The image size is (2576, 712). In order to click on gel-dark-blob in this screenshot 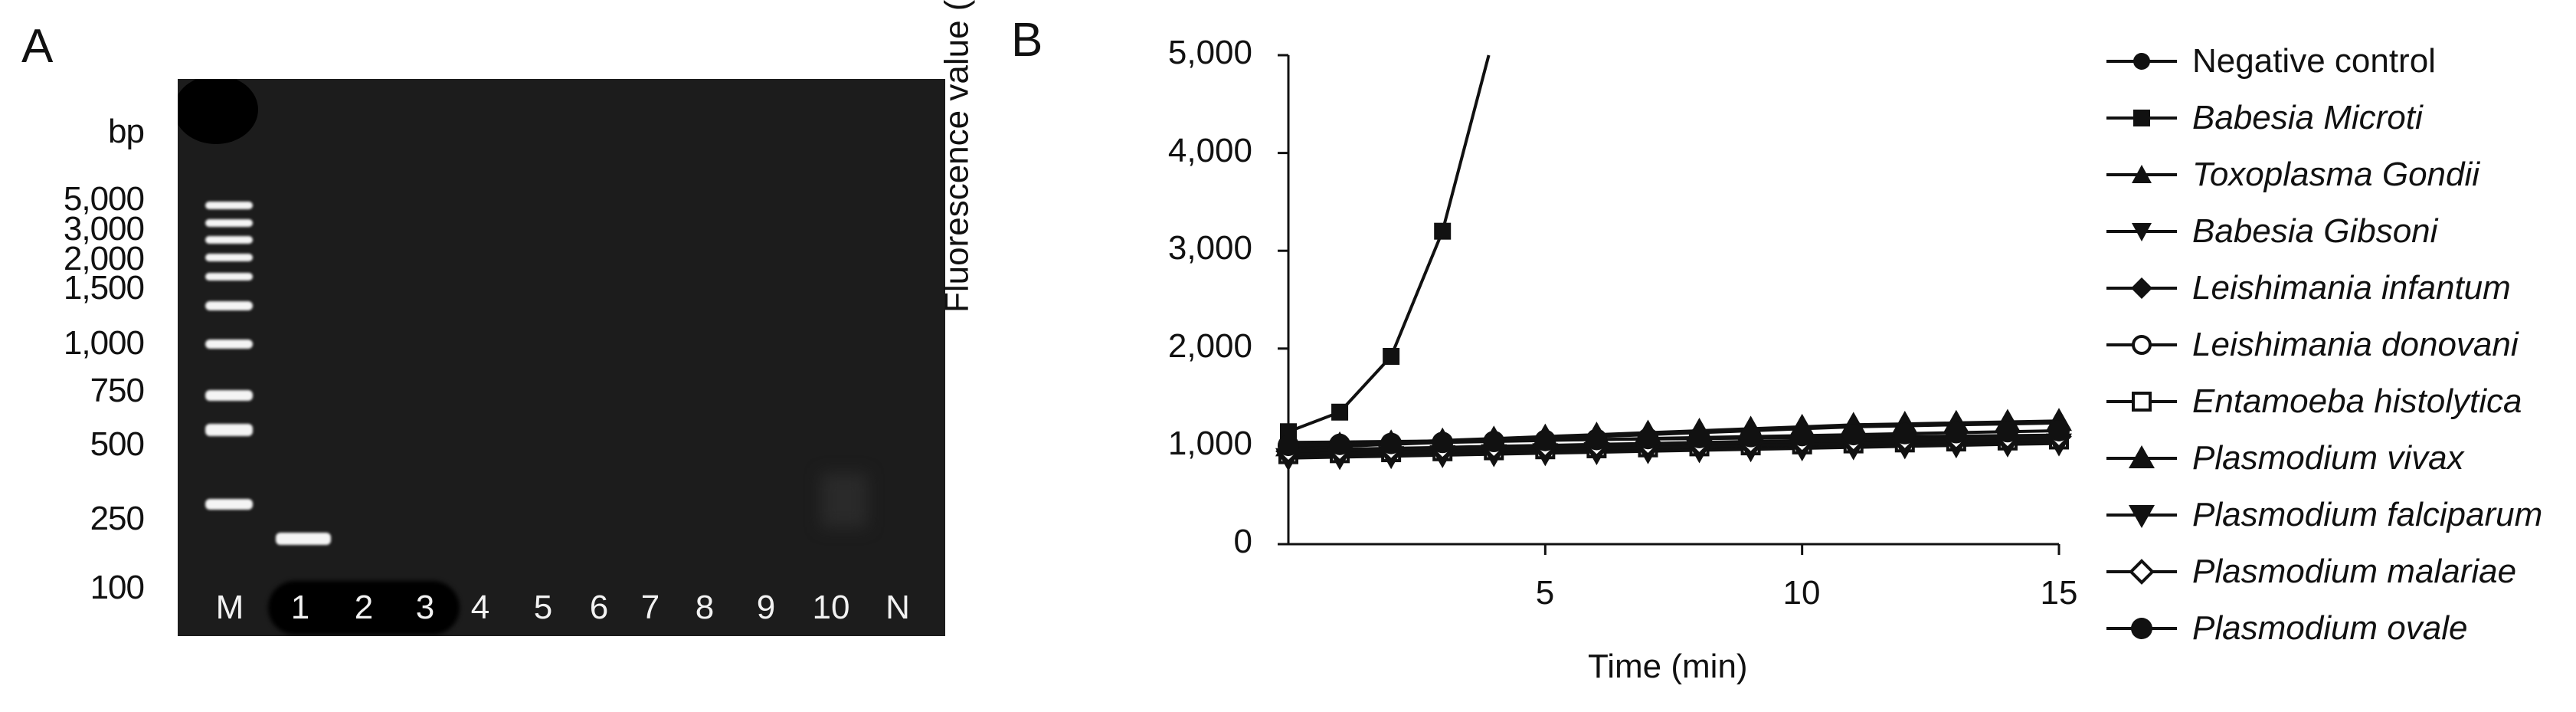, I will do `click(364, 608)`.